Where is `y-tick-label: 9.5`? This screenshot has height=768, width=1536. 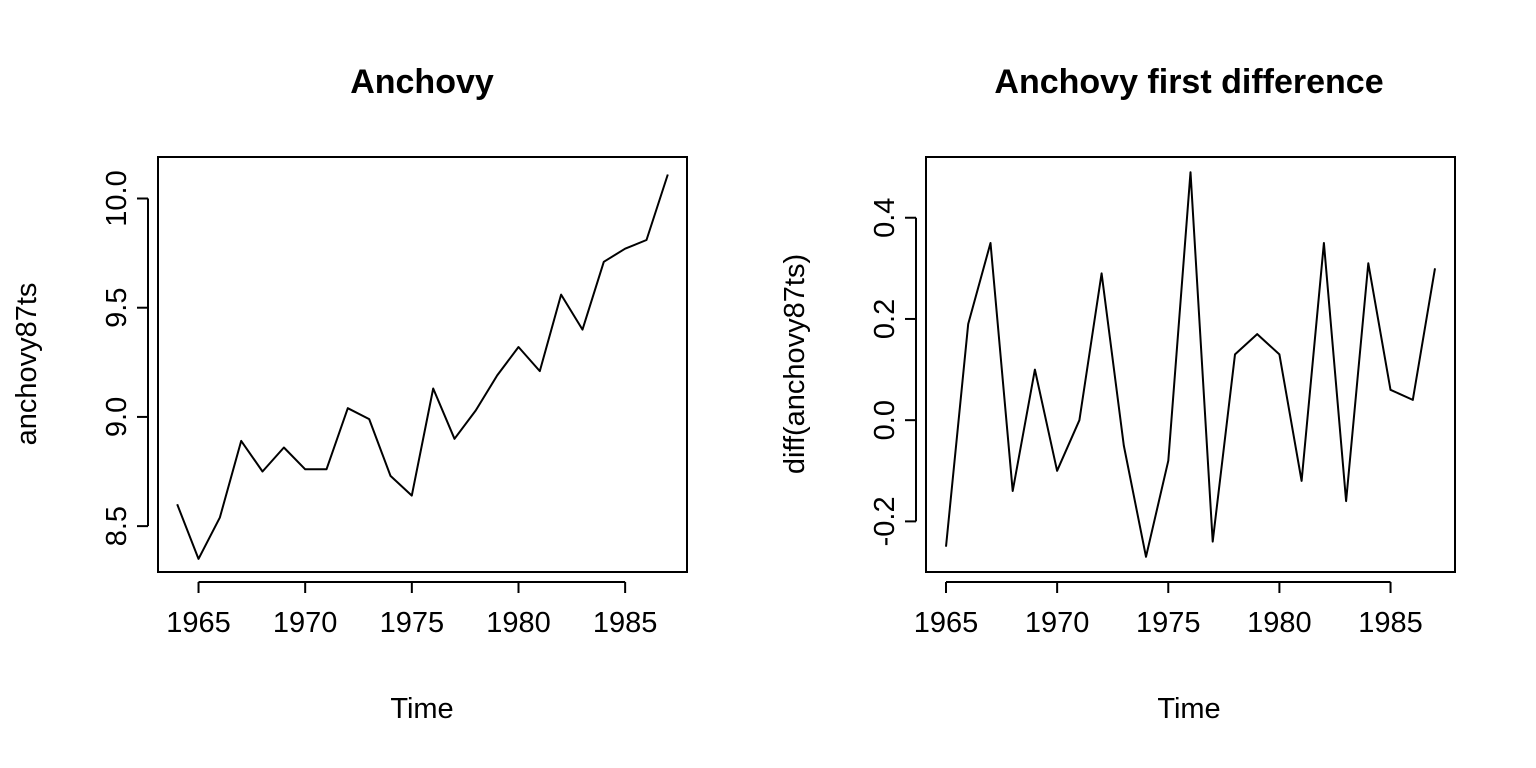 y-tick-label: 9.5 is located at coordinates (117, 308).